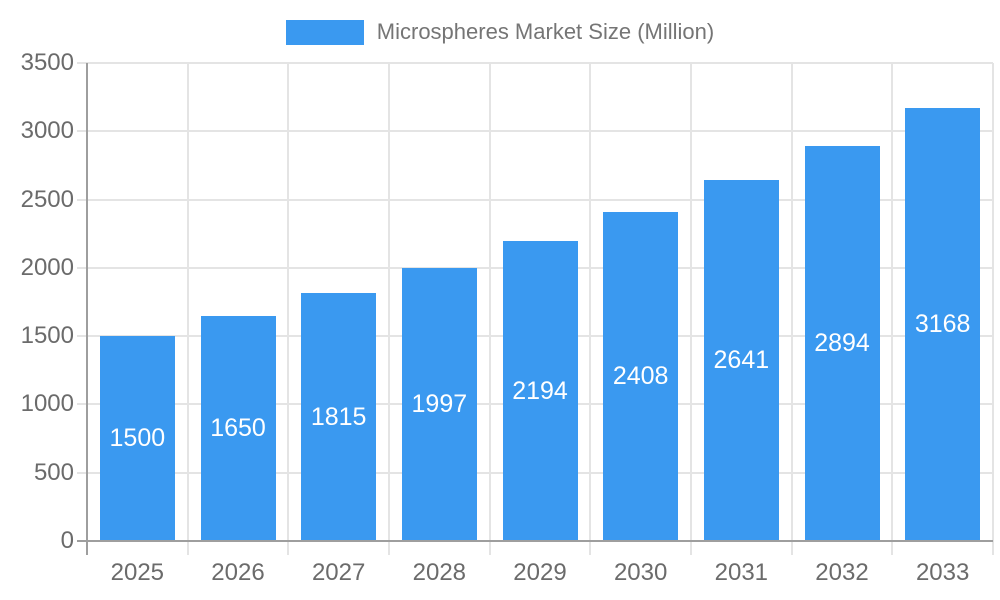 The width and height of the screenshot is (1000, 600). Describe the element at coordinates (741, 572) in the screenshot. I see `x-axis-tick-label: 2031` at that location.